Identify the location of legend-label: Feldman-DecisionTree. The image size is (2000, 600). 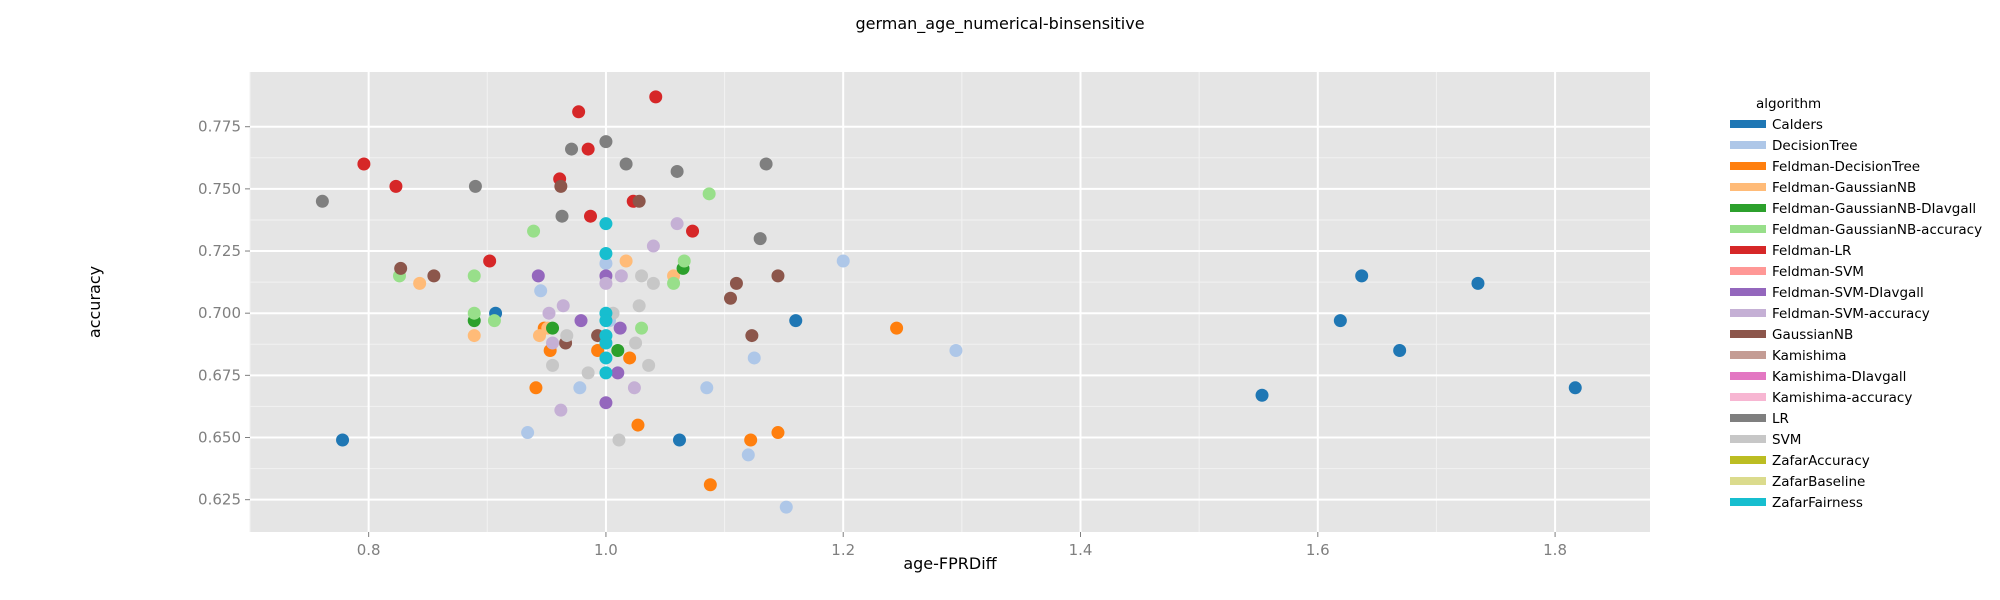
(1846, 167).